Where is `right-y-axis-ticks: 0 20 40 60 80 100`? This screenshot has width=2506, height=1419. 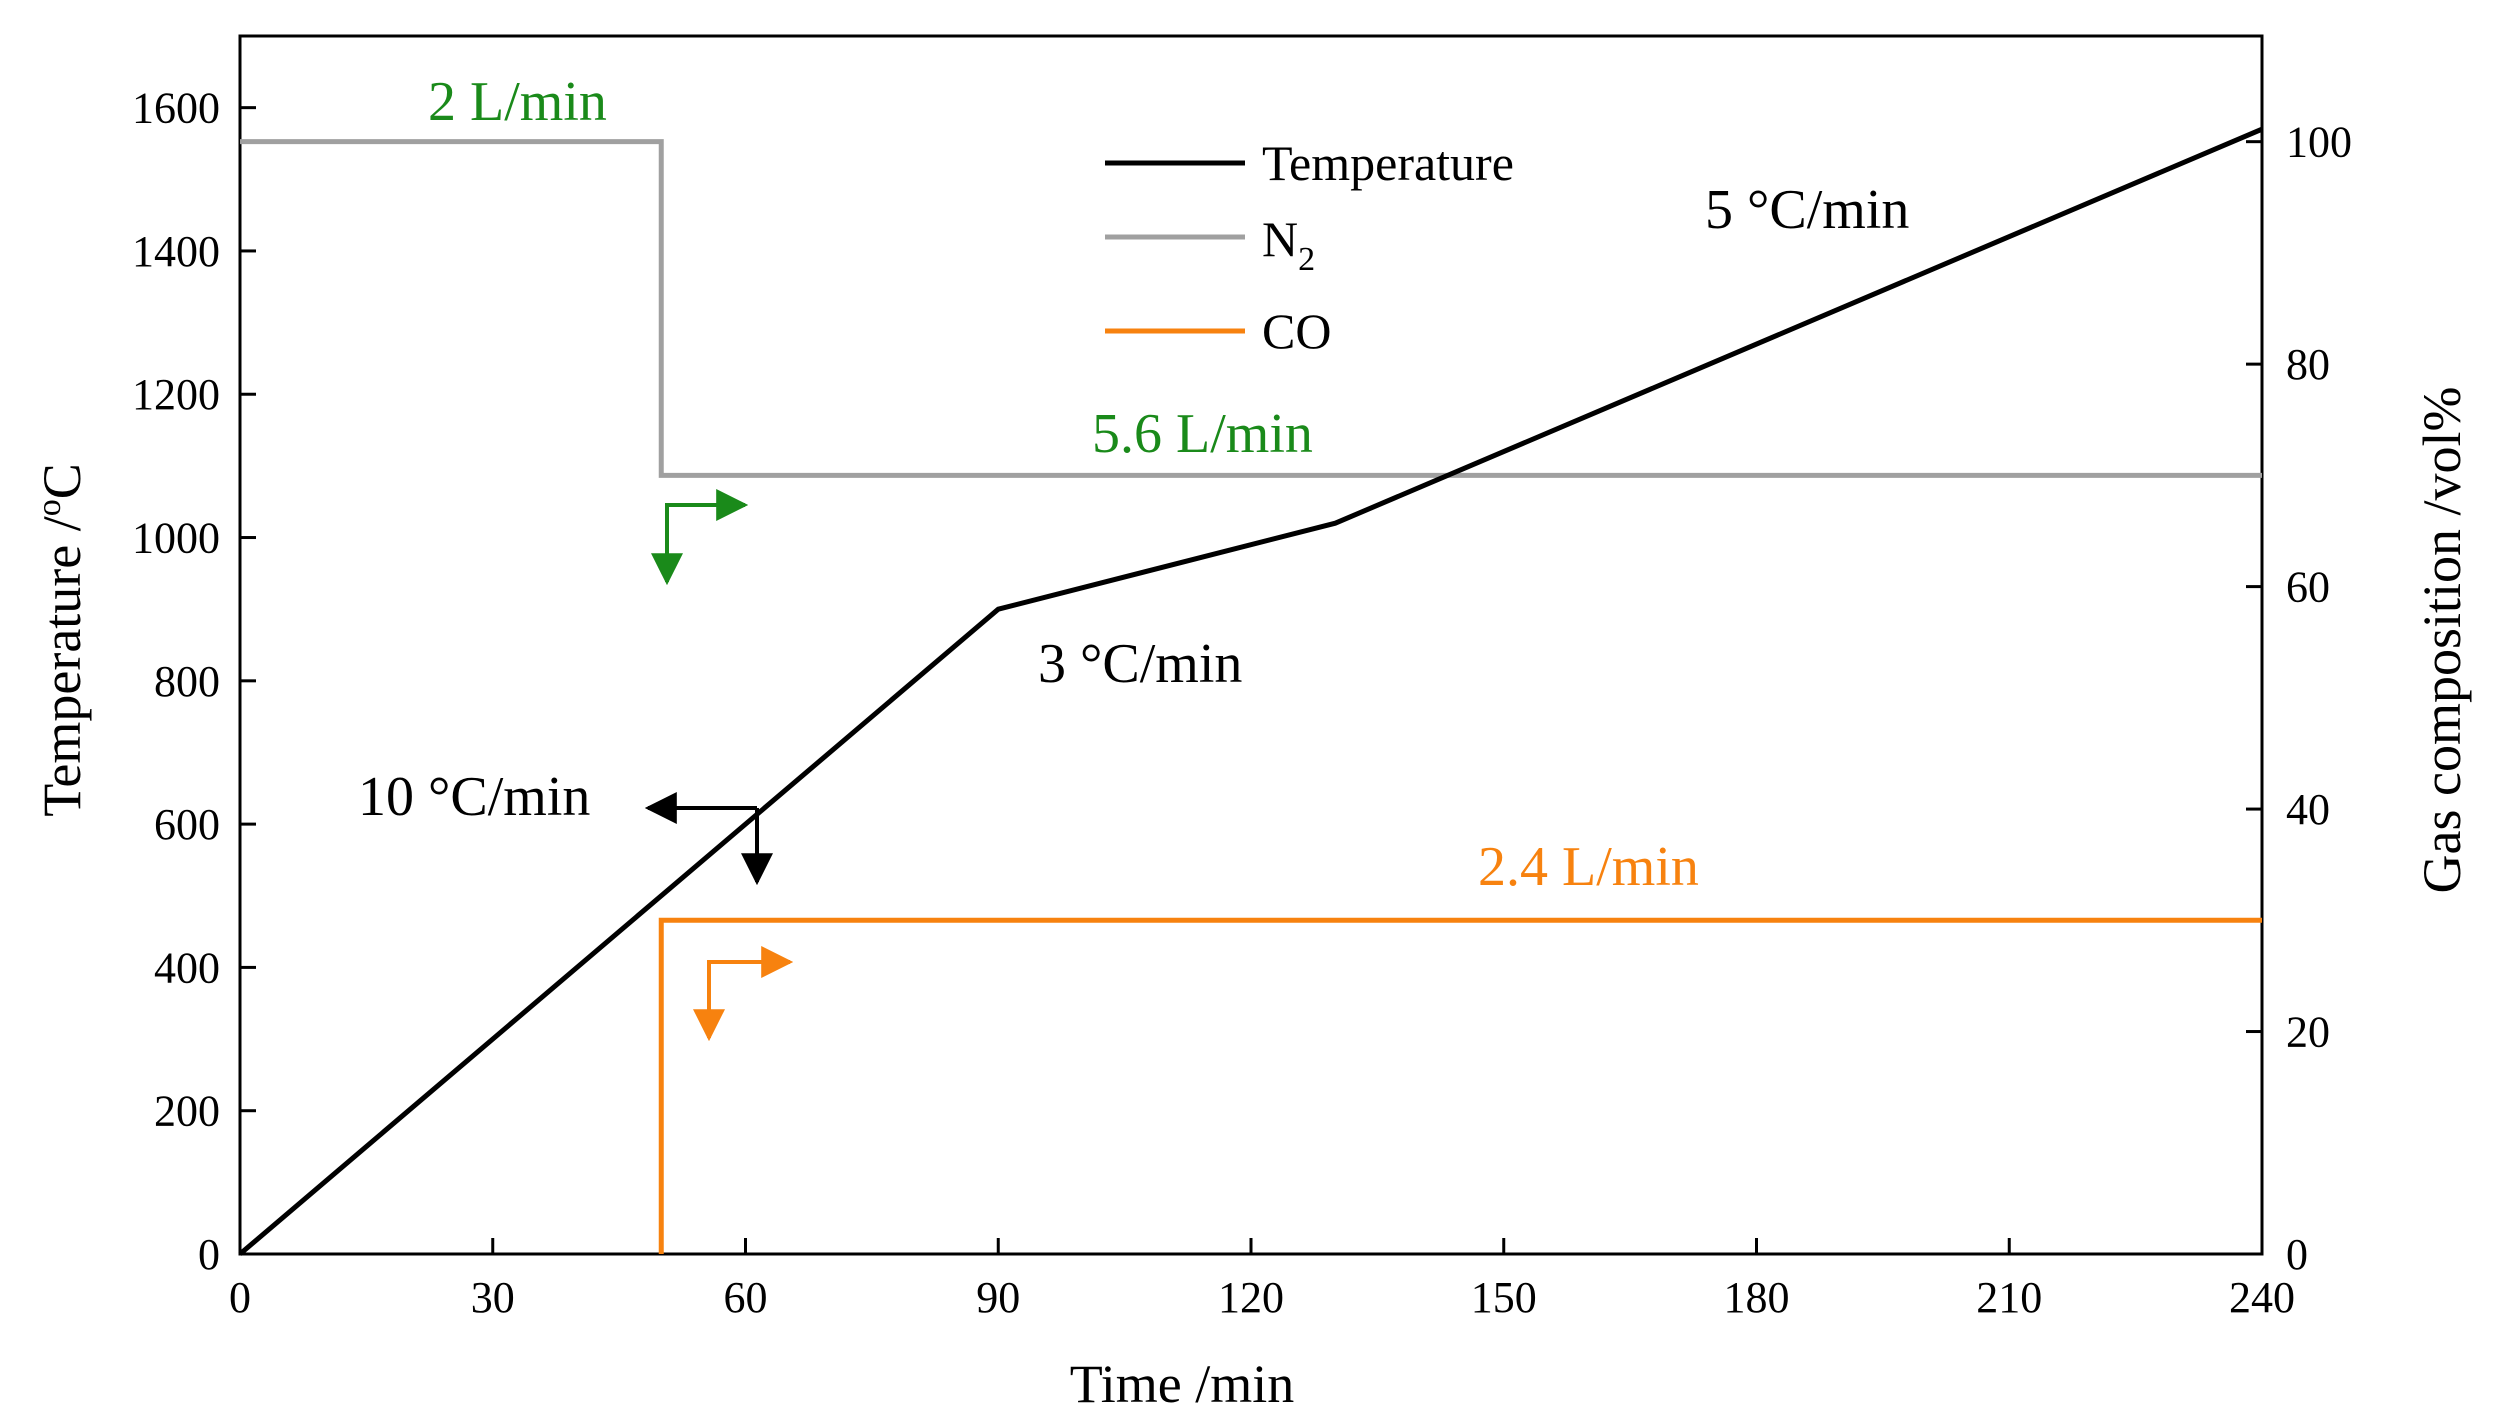
right-y-axis-ticks: 0 20 40 60 80 100 is located at coordinates (2299, 698).